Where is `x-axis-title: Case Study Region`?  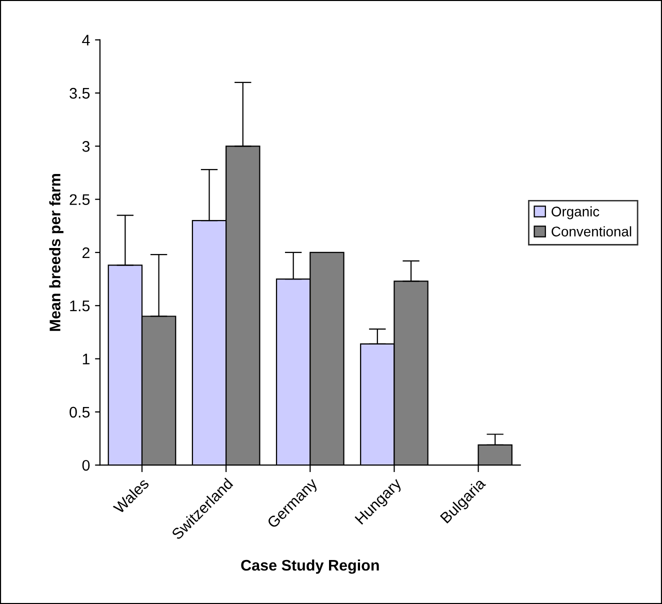
x-axis-title: Case Study Region is located at coordinates (310, 566).